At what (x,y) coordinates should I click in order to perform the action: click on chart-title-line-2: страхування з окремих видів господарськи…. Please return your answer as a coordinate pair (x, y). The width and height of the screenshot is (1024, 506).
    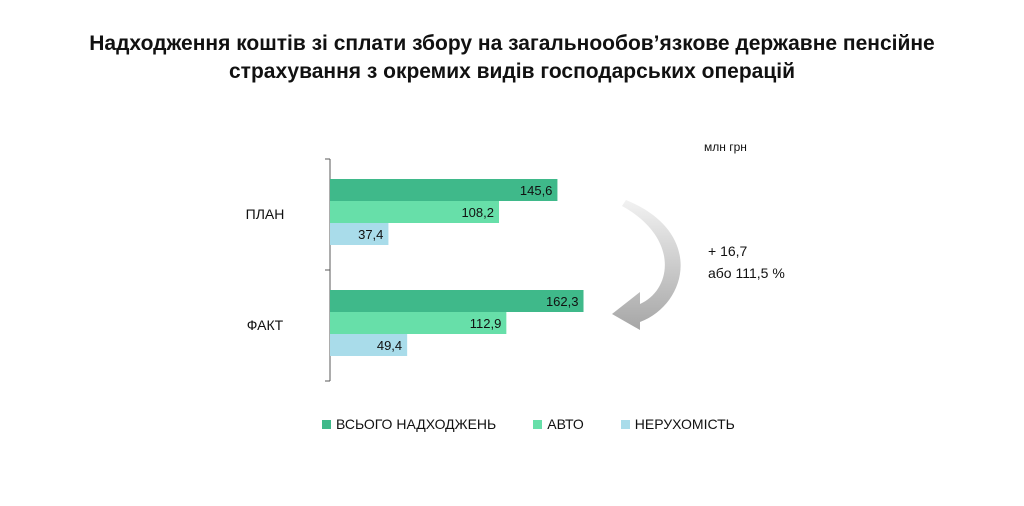
    Looking at the image, I should click on (512, 71).